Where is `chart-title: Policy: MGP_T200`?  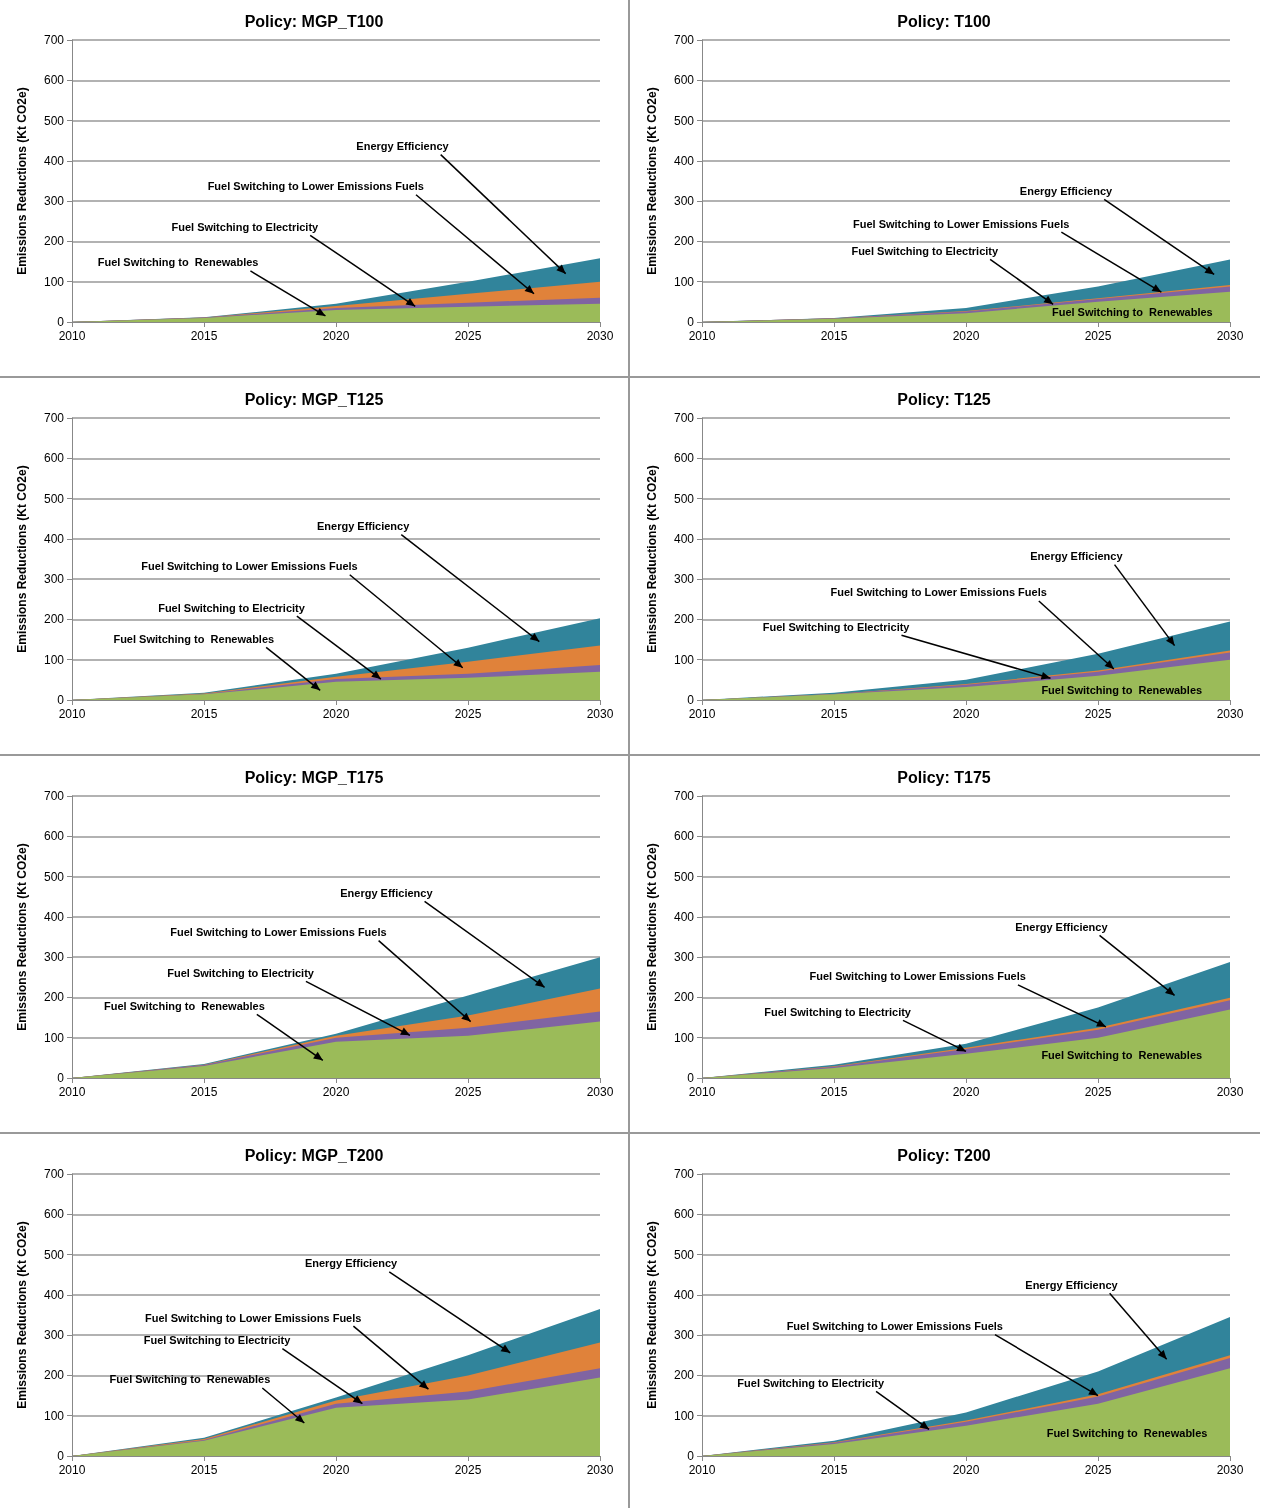 chart-title: Policy: MGP_T200 is located at coordinates (314, 1155).